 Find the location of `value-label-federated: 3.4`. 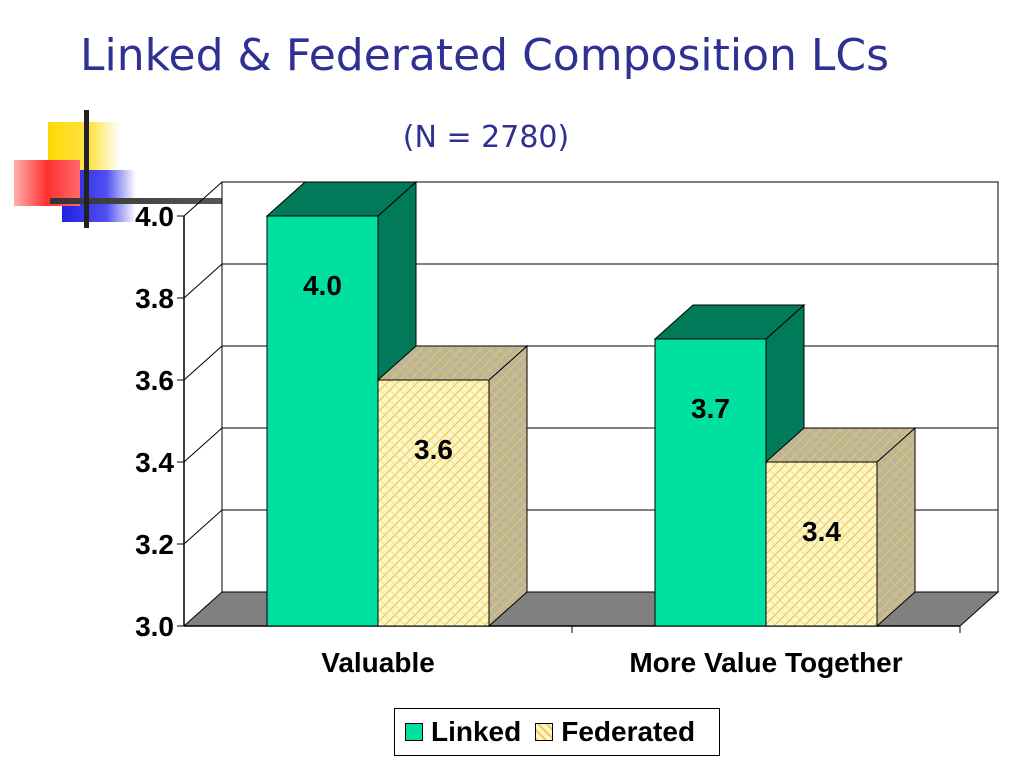

value-label-federated: 3.4 is located at coordinates (821, 531).